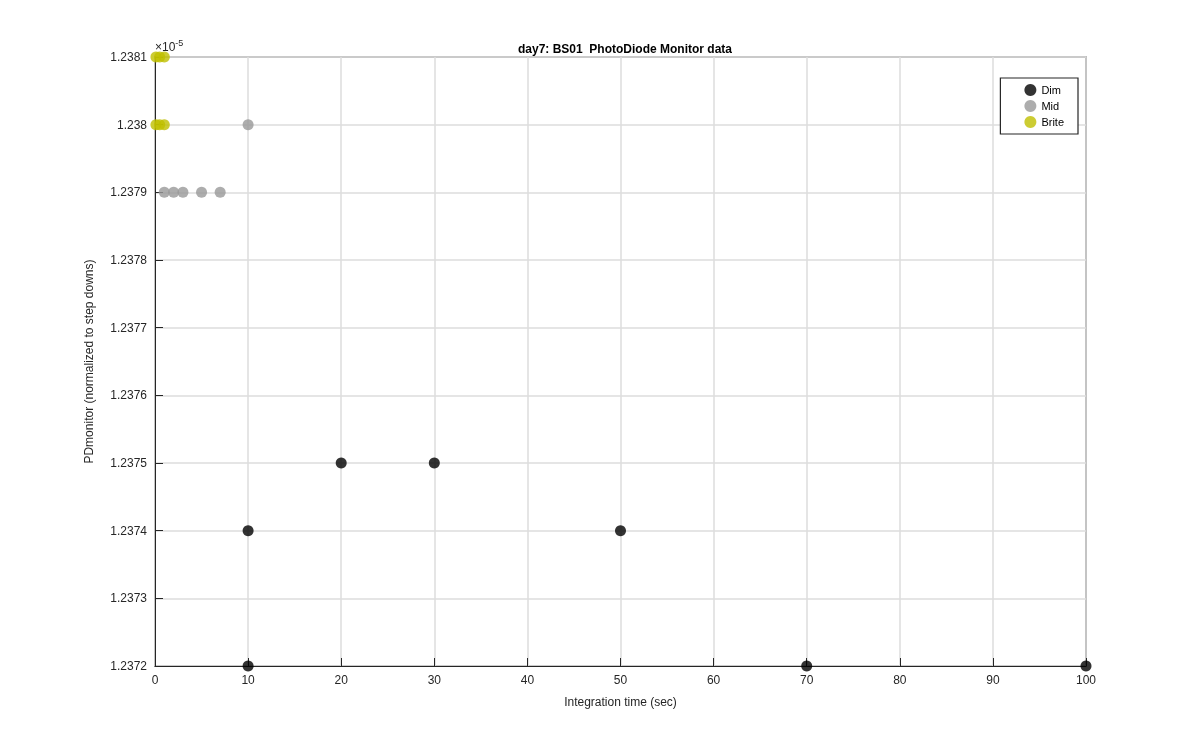 Image resolution: width=1200 pixels, height=750 pixels. Describe the element at coordinates (1053, 122) in the screenshot. I see `legend-label: Brite` at that location.